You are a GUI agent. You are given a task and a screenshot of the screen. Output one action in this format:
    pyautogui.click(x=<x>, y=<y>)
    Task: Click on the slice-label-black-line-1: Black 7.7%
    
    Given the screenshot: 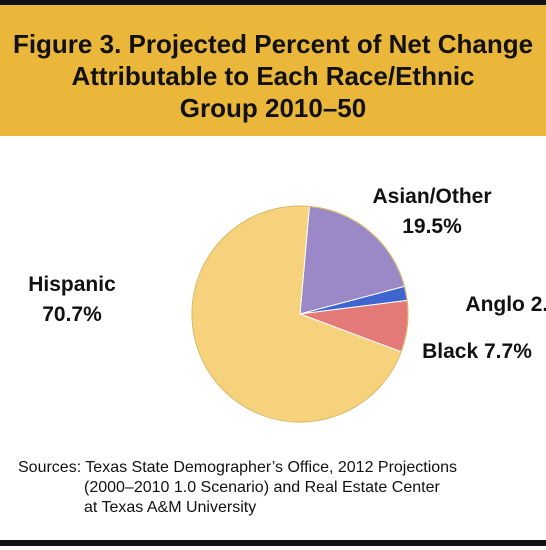 What is the action you would take?
    pyautogui.click(x=477, y=351)
    